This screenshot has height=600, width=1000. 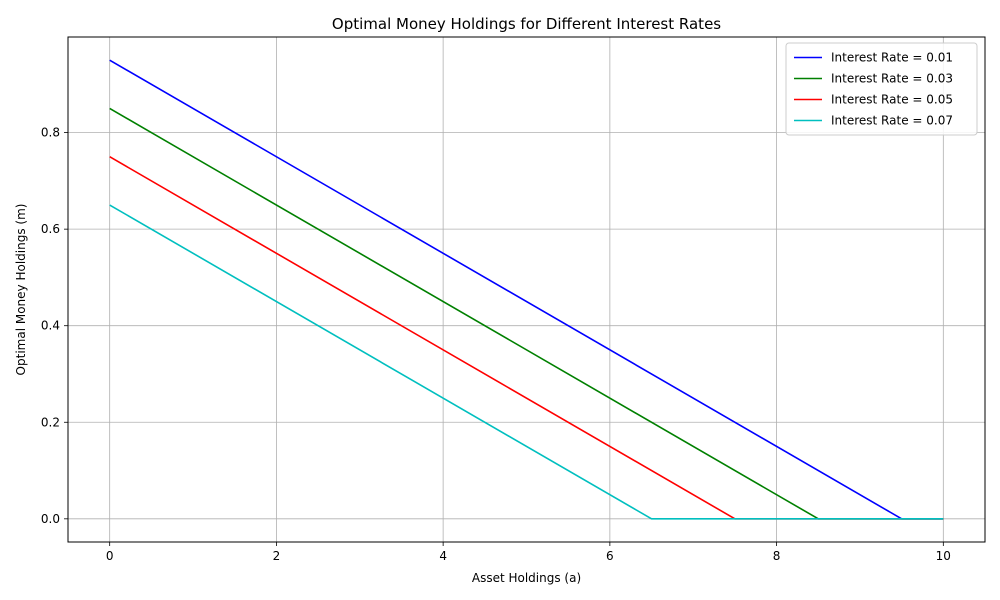 What do you see at coordinates (892, 100) in the screenshot?
I see `legend-entry-label: Interest Rate = 0.05` at bounding box center [892, 100].